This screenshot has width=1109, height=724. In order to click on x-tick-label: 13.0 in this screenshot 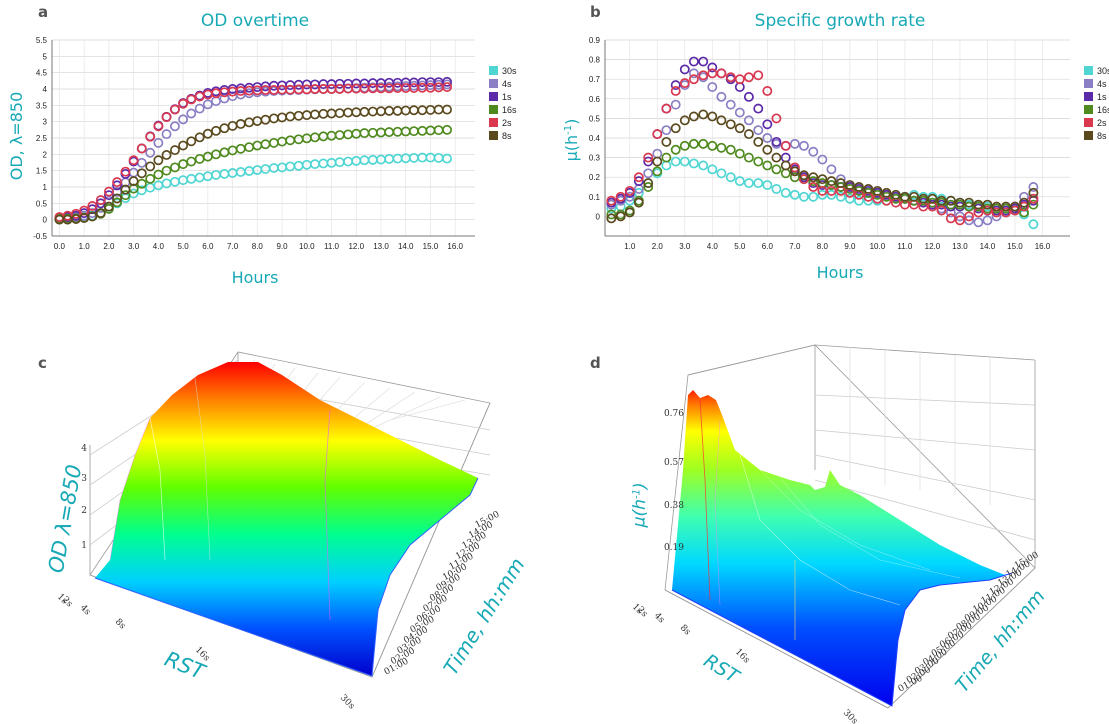, I will do `click(960, 246)`.